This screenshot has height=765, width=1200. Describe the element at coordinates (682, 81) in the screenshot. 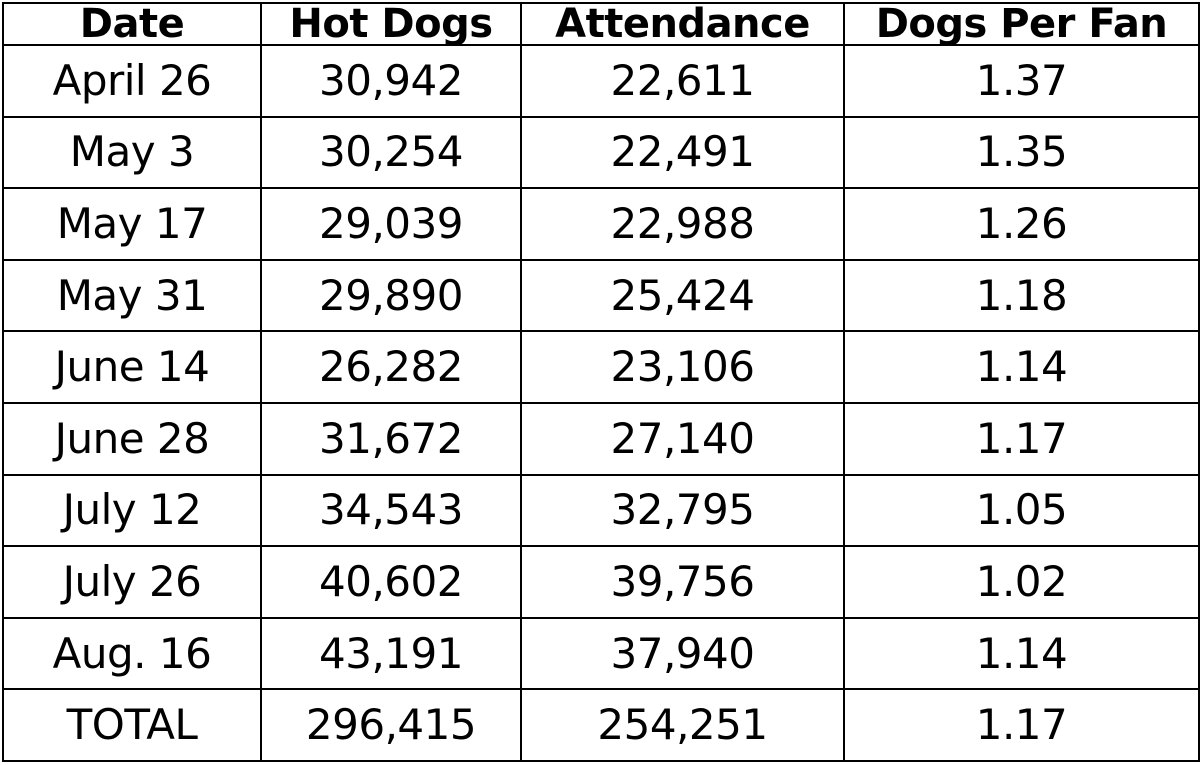

I see `cell-attendance: 22,611` at that location.